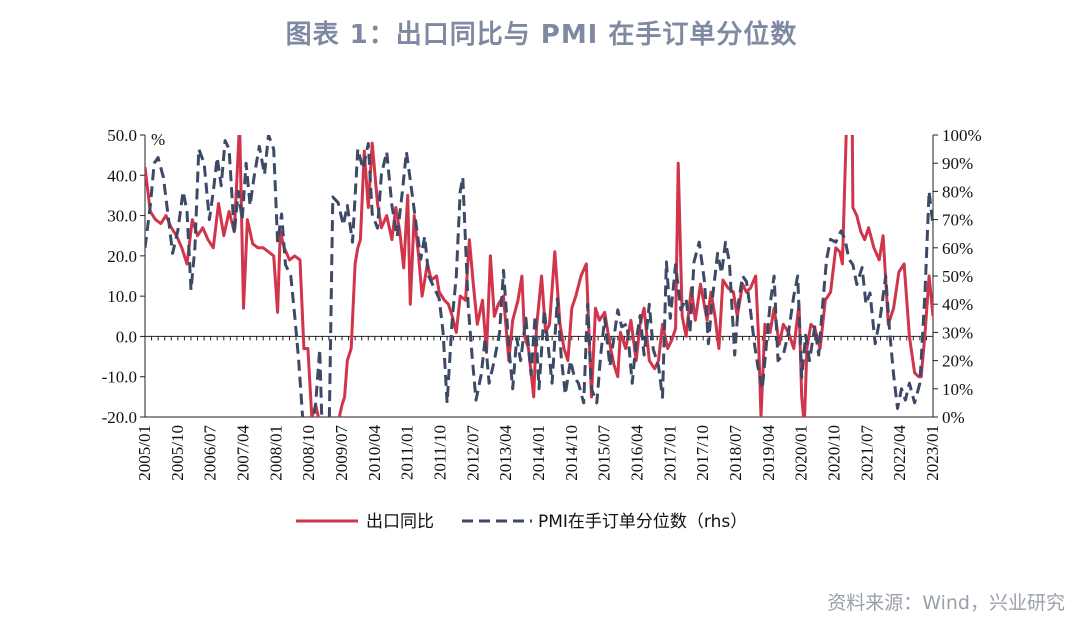 Image resolution: width=1083 pixels, height=625 pixels. What do you see at coordinates (642, 522) in the screenshot?
I see `legend-label-pmi: PMI在手订单分位数（rhs）` at bounding box center [642, 522].